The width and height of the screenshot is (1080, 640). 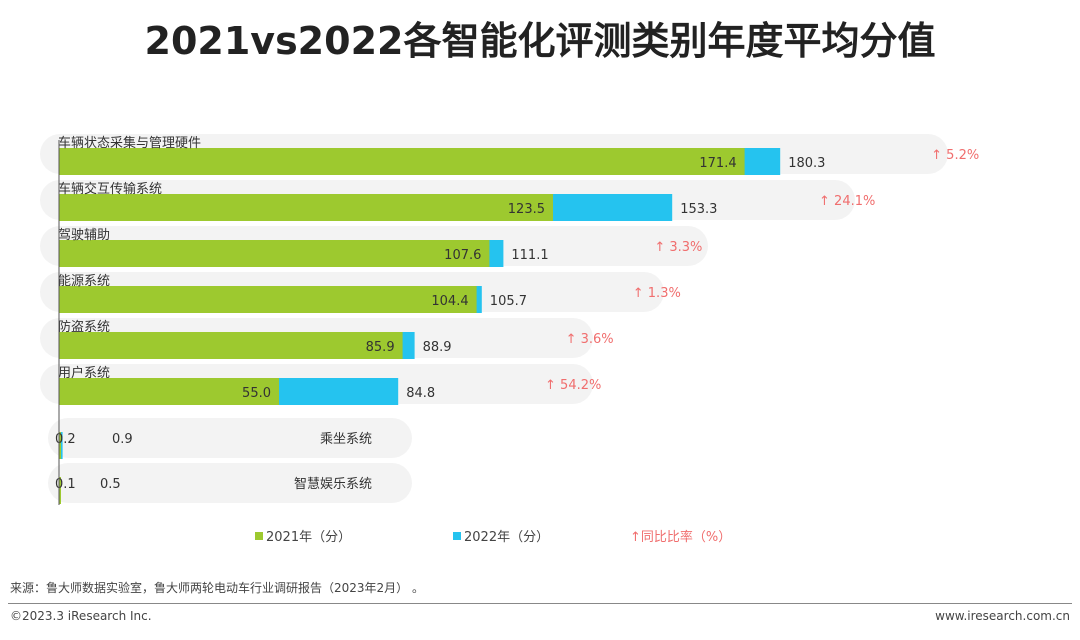 I want to click on category-label: 驾驶辅助, so click(x=84, y=235).